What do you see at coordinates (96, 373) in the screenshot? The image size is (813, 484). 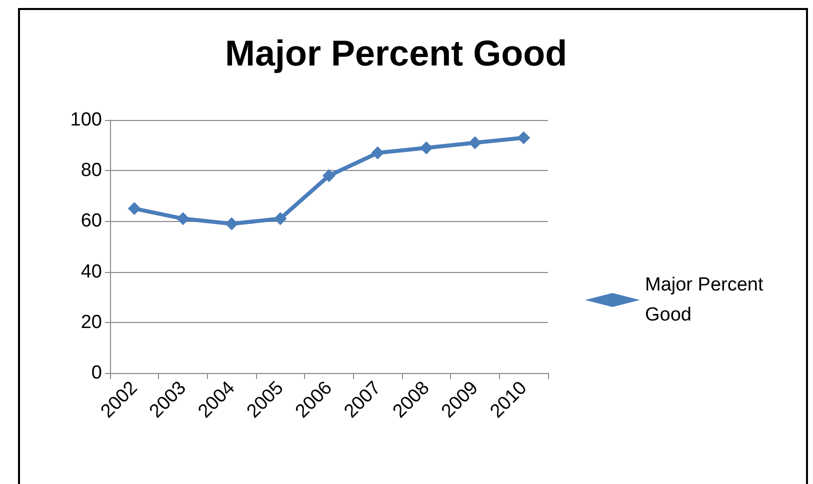 I see `y-tick-label: 0` at bounding box center [96, 373].